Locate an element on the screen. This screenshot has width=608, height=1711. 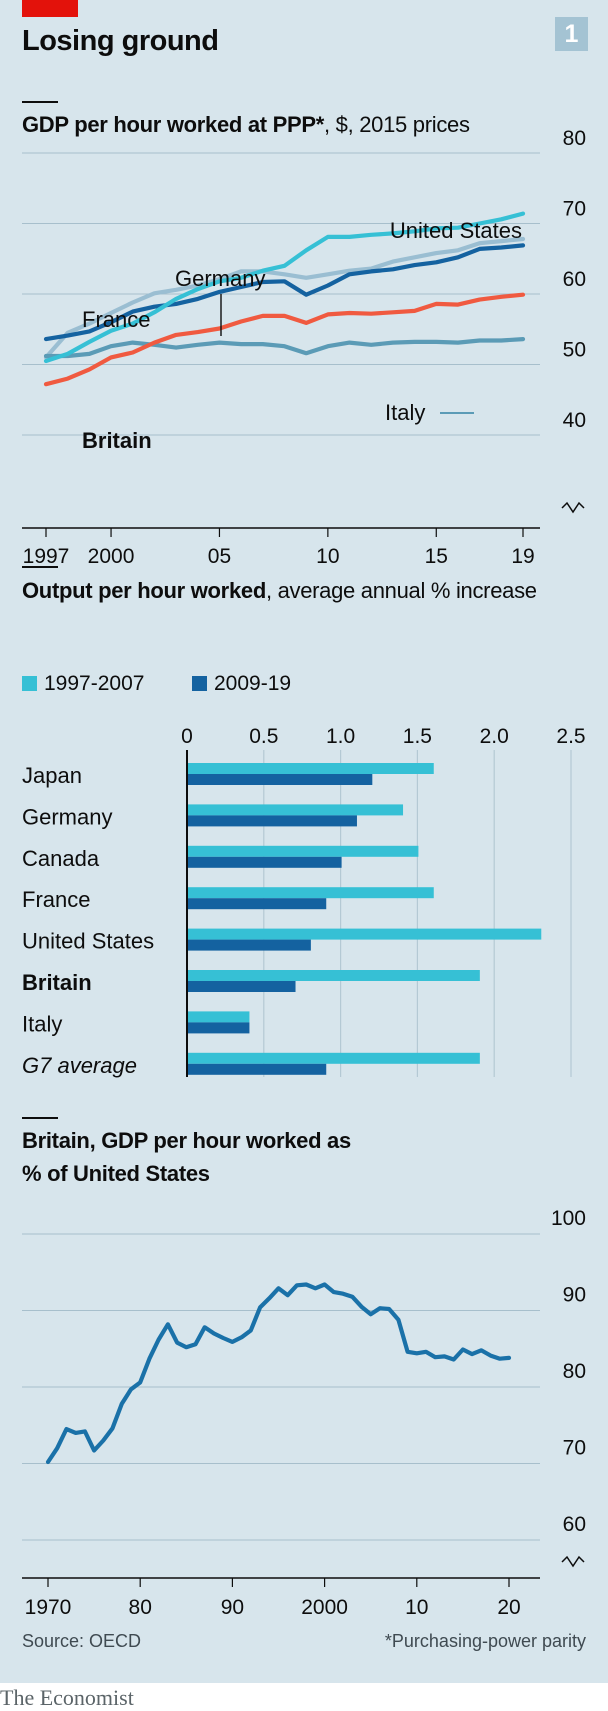
category-label: France is located at coordinates (56, 899).